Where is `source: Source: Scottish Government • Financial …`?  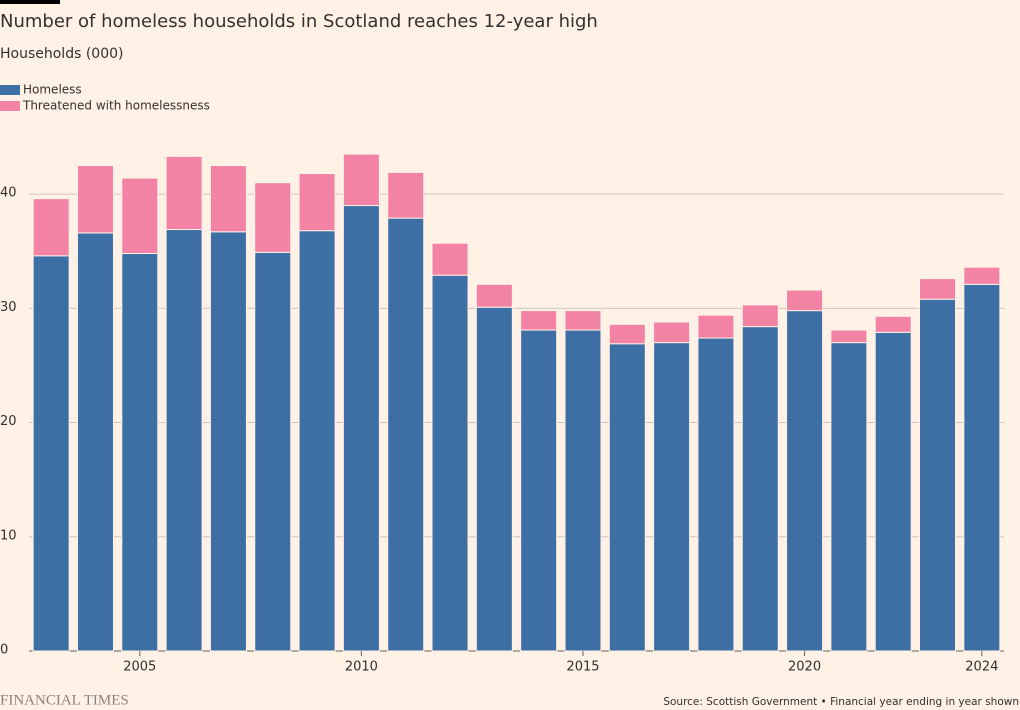
source: Source: Scottish Government • Financial … is located at coordinates (841, 702).